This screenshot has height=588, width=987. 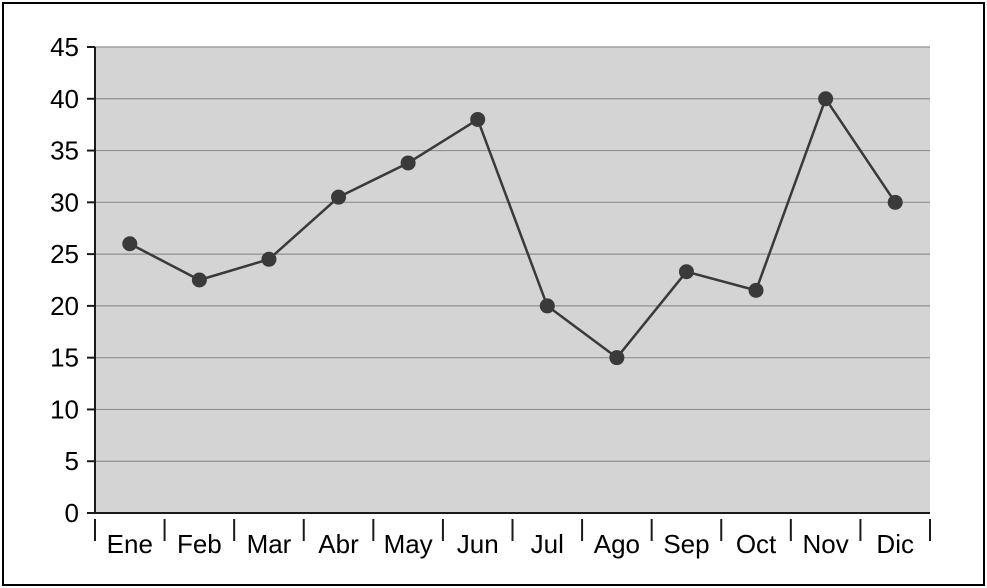 I want to click on y-tick-label: 15, so click(x=64, y=358).